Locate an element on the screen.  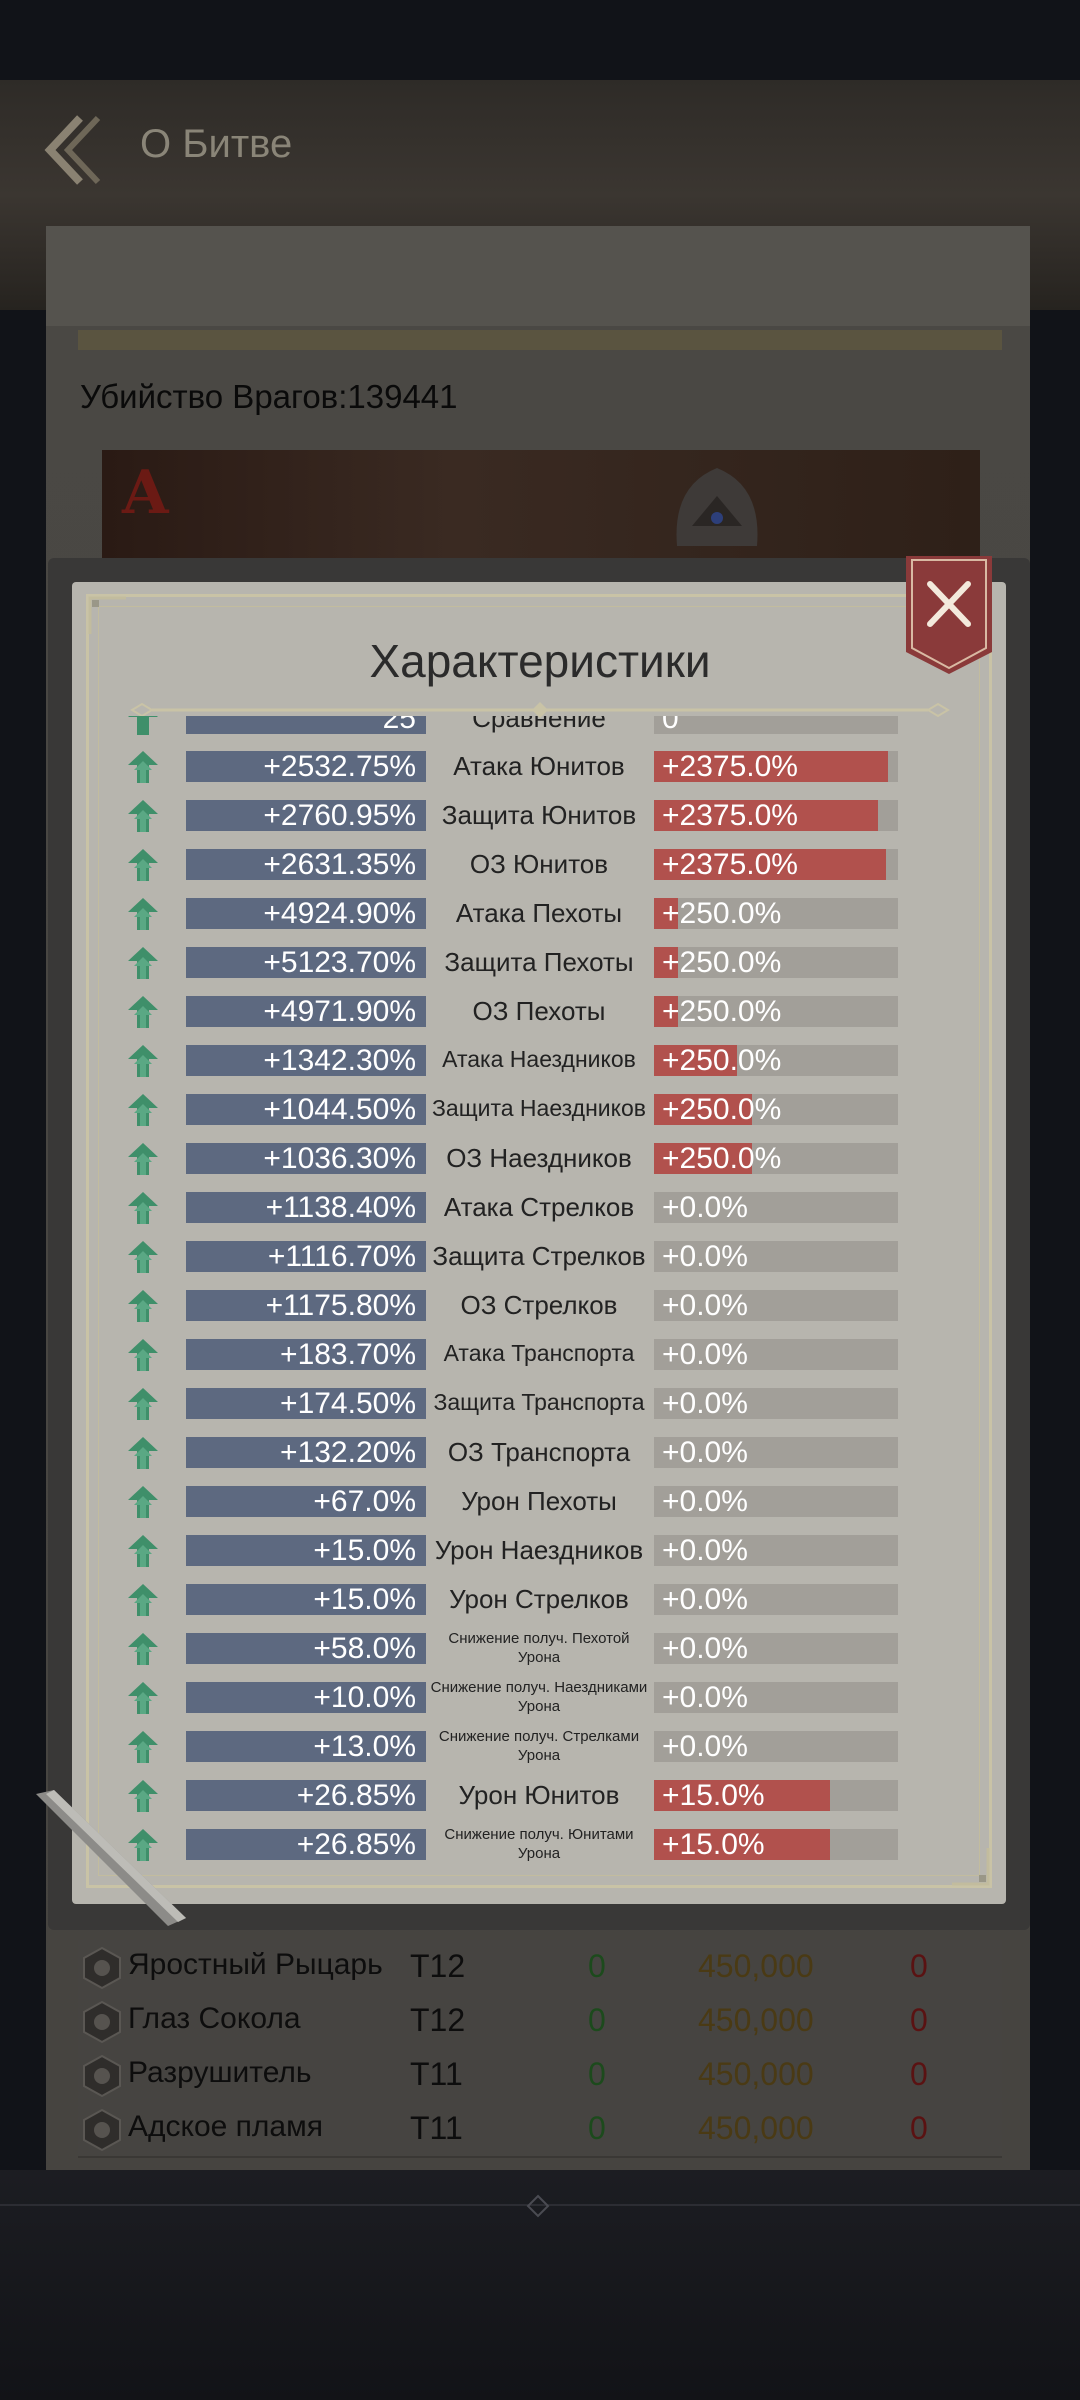
stat-row: +183.70% Атака Транспорта +0.0% is located at coordinates (515, 1354).